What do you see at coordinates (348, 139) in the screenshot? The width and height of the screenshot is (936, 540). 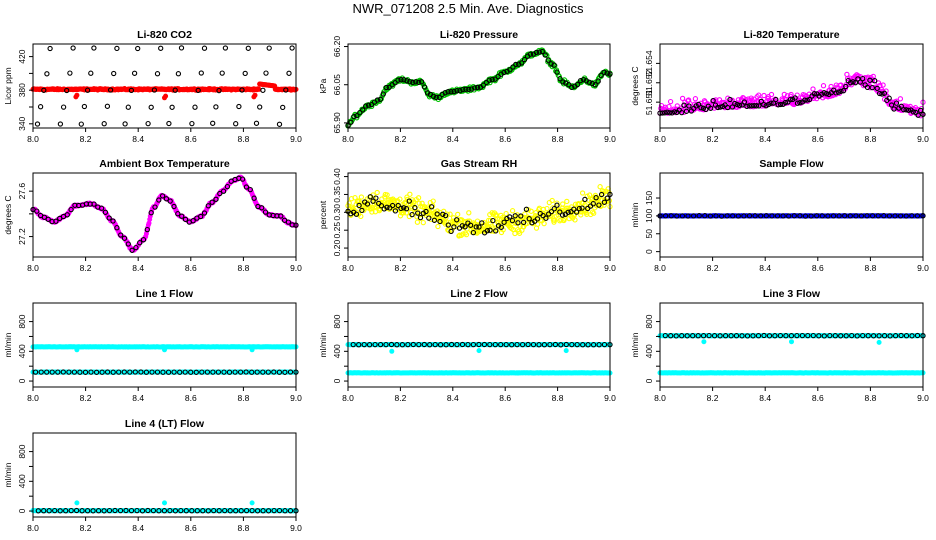 I see `x-tick-label: 8.0` at bounding box center [348, 139].